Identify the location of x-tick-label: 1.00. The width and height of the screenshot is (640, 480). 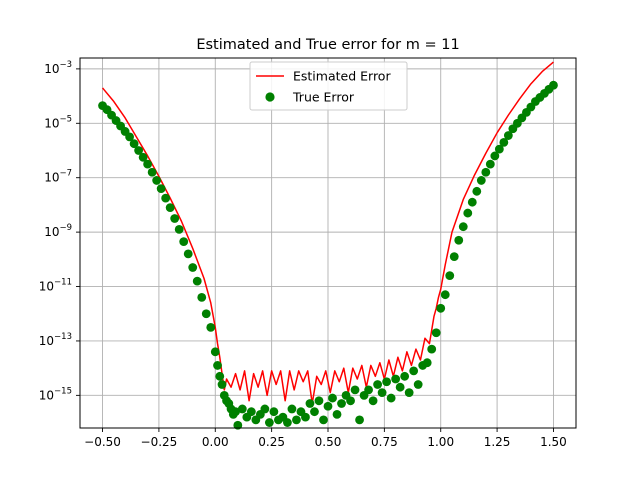
(440, 442).